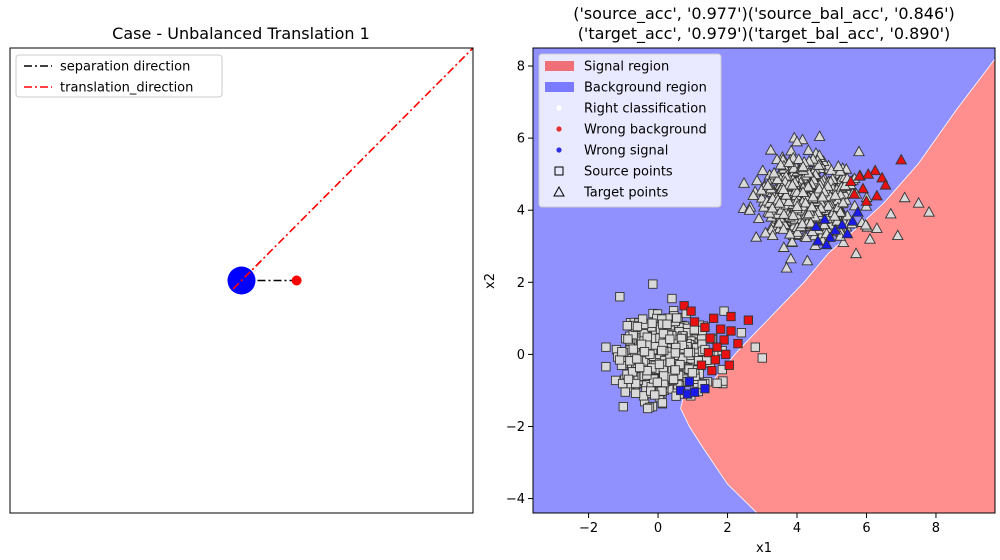  Describe the element at coordinates (515, 499) in the screenshot. I see `y-tick-label: −4` at that location.